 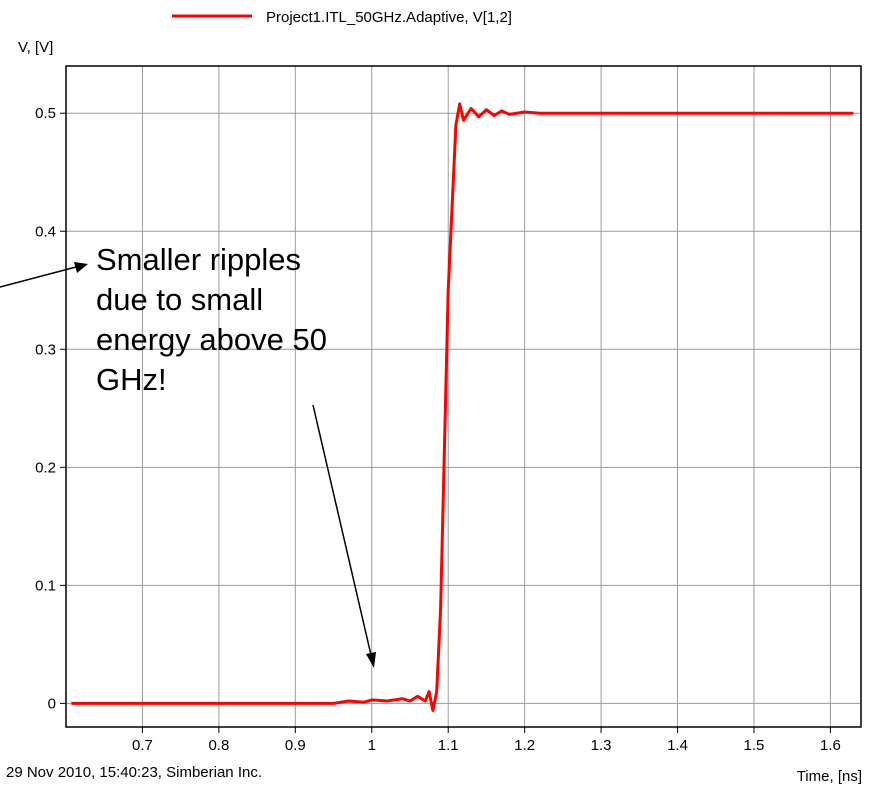 What do you see at coordinates (199, 259) in the screenshot?
I see `annotation-line: Smaller ripples` at bounding box center [199, 259].